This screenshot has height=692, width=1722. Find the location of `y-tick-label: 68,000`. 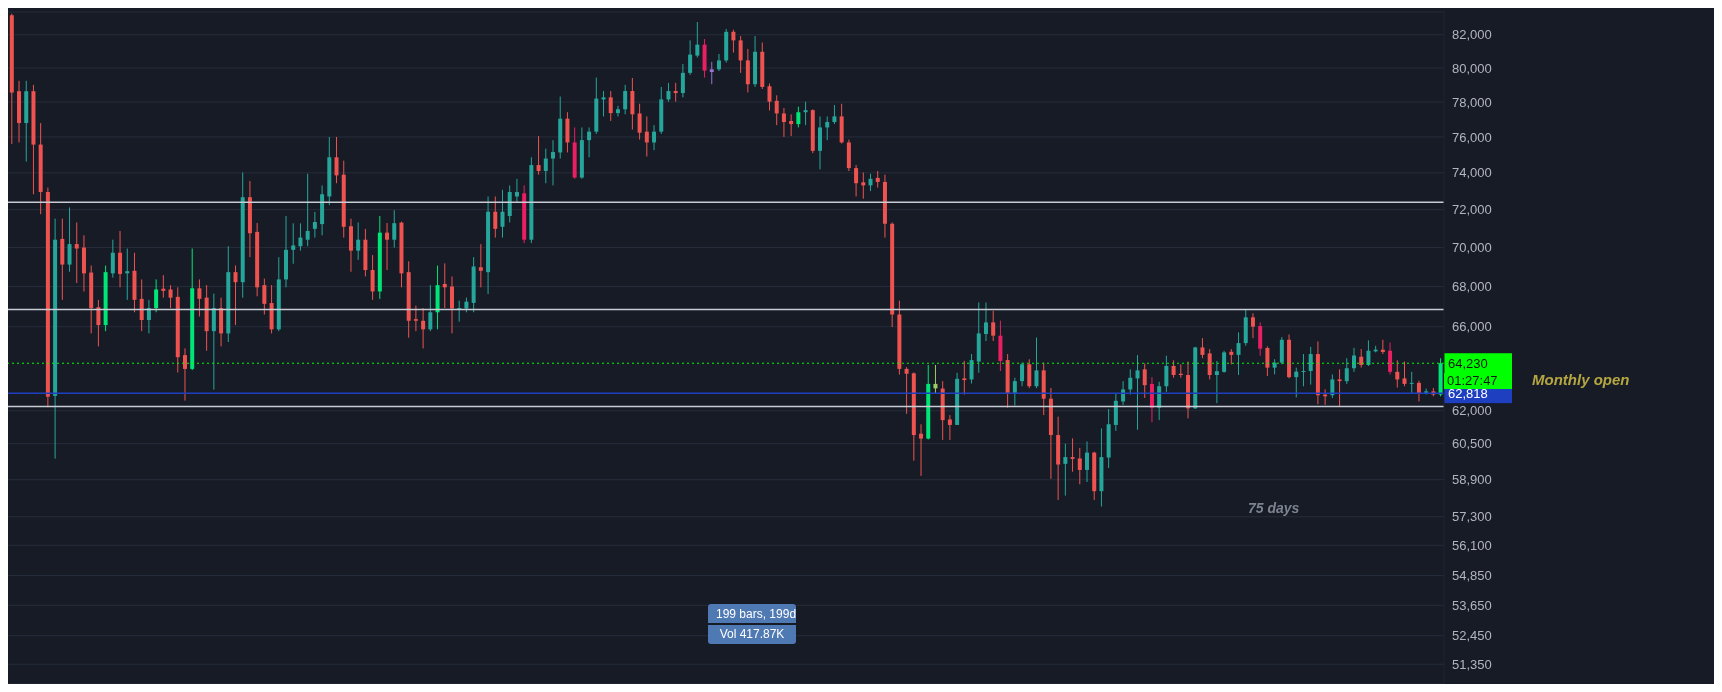

y-tick-label: 68,000 is located at coordinates (1472, 287).